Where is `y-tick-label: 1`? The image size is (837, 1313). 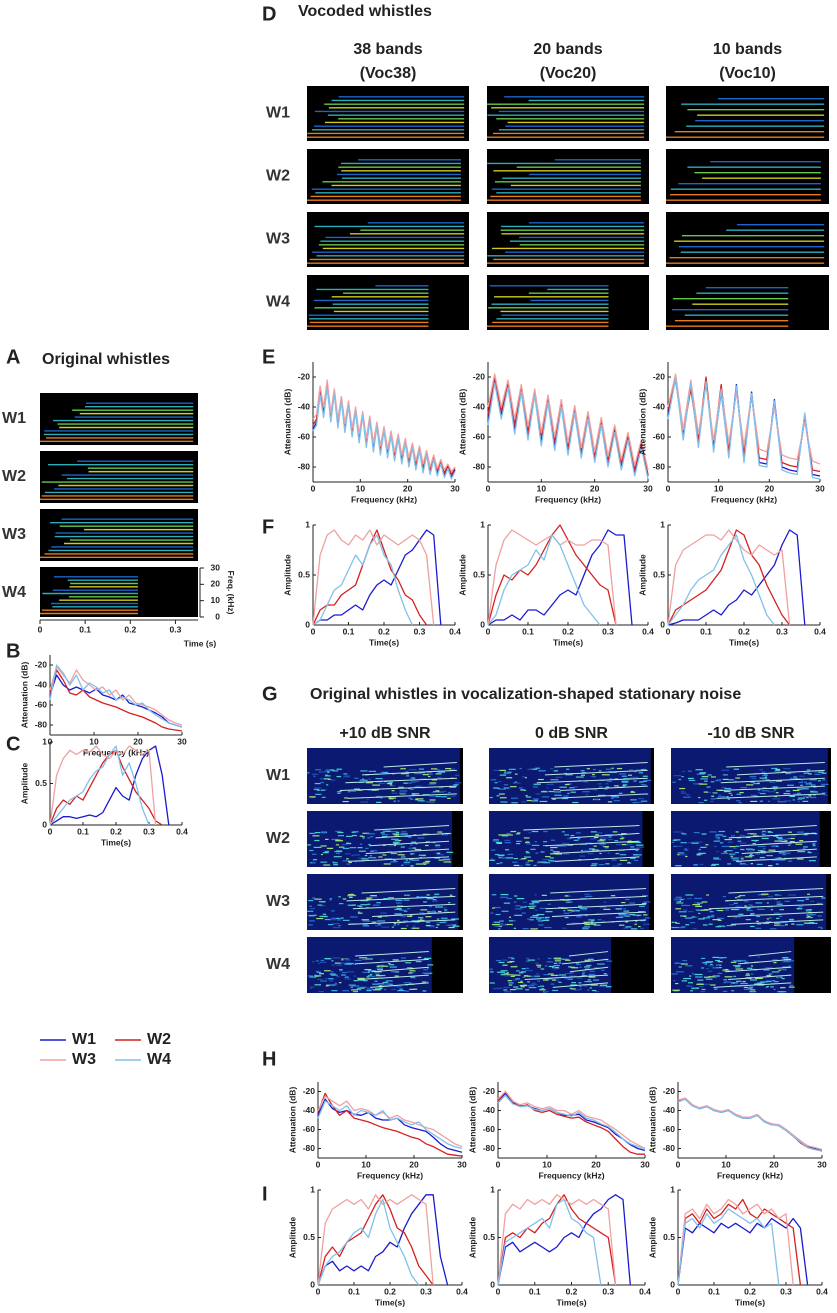
y-tick-label: 1 is located at coordinates (312, 1189).